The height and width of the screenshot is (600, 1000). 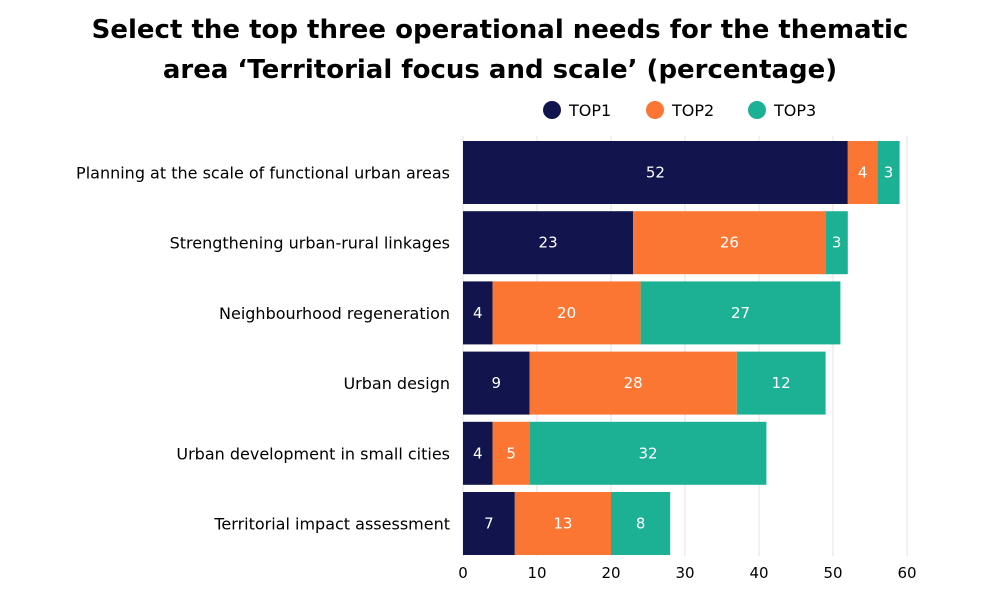 I want to click on data-label-top2-1: 4, so click(x=863, y=173).